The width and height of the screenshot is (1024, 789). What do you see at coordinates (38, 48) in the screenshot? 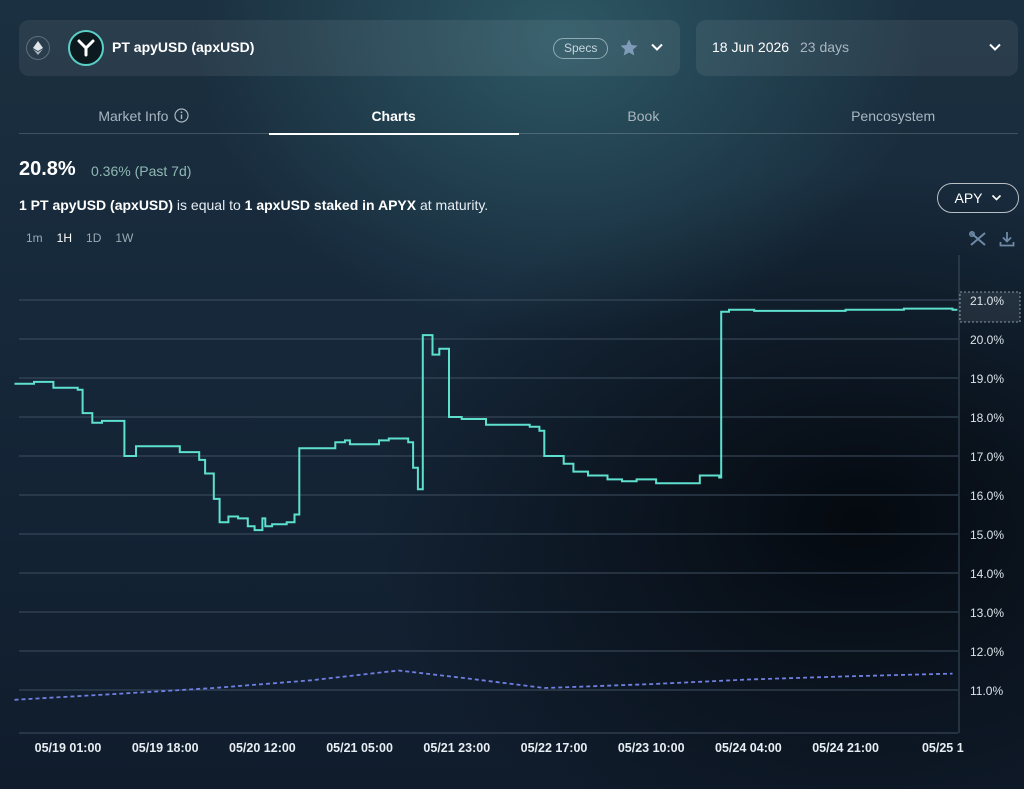
I see `ethereum-icon` at bounding box center [38, 48].